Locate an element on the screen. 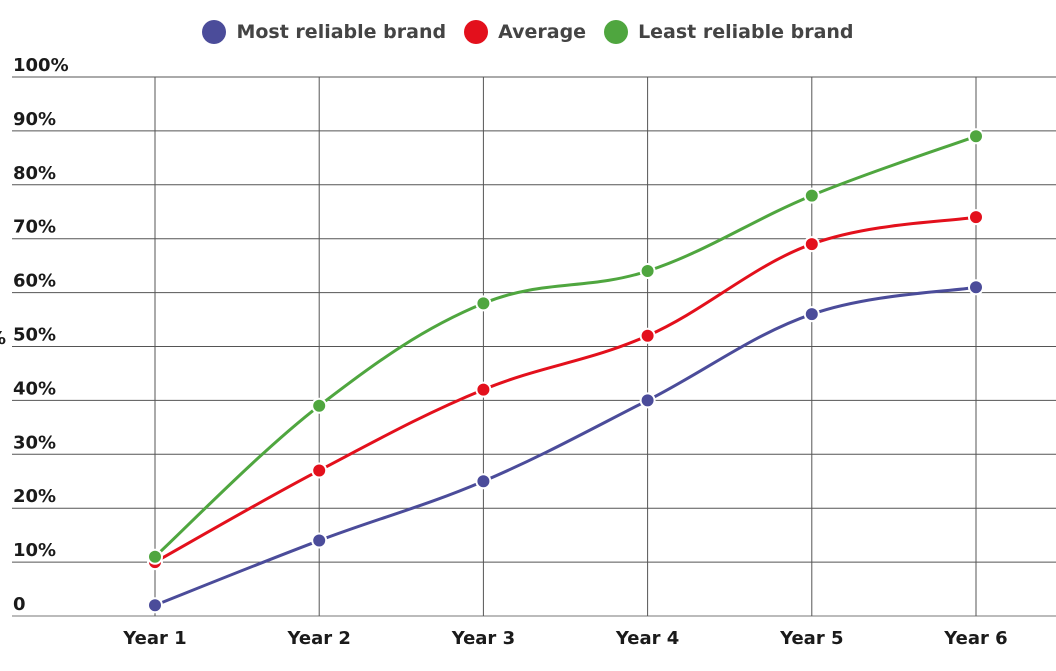  y-tick-label: 10% is located at coordinates (34, 550).